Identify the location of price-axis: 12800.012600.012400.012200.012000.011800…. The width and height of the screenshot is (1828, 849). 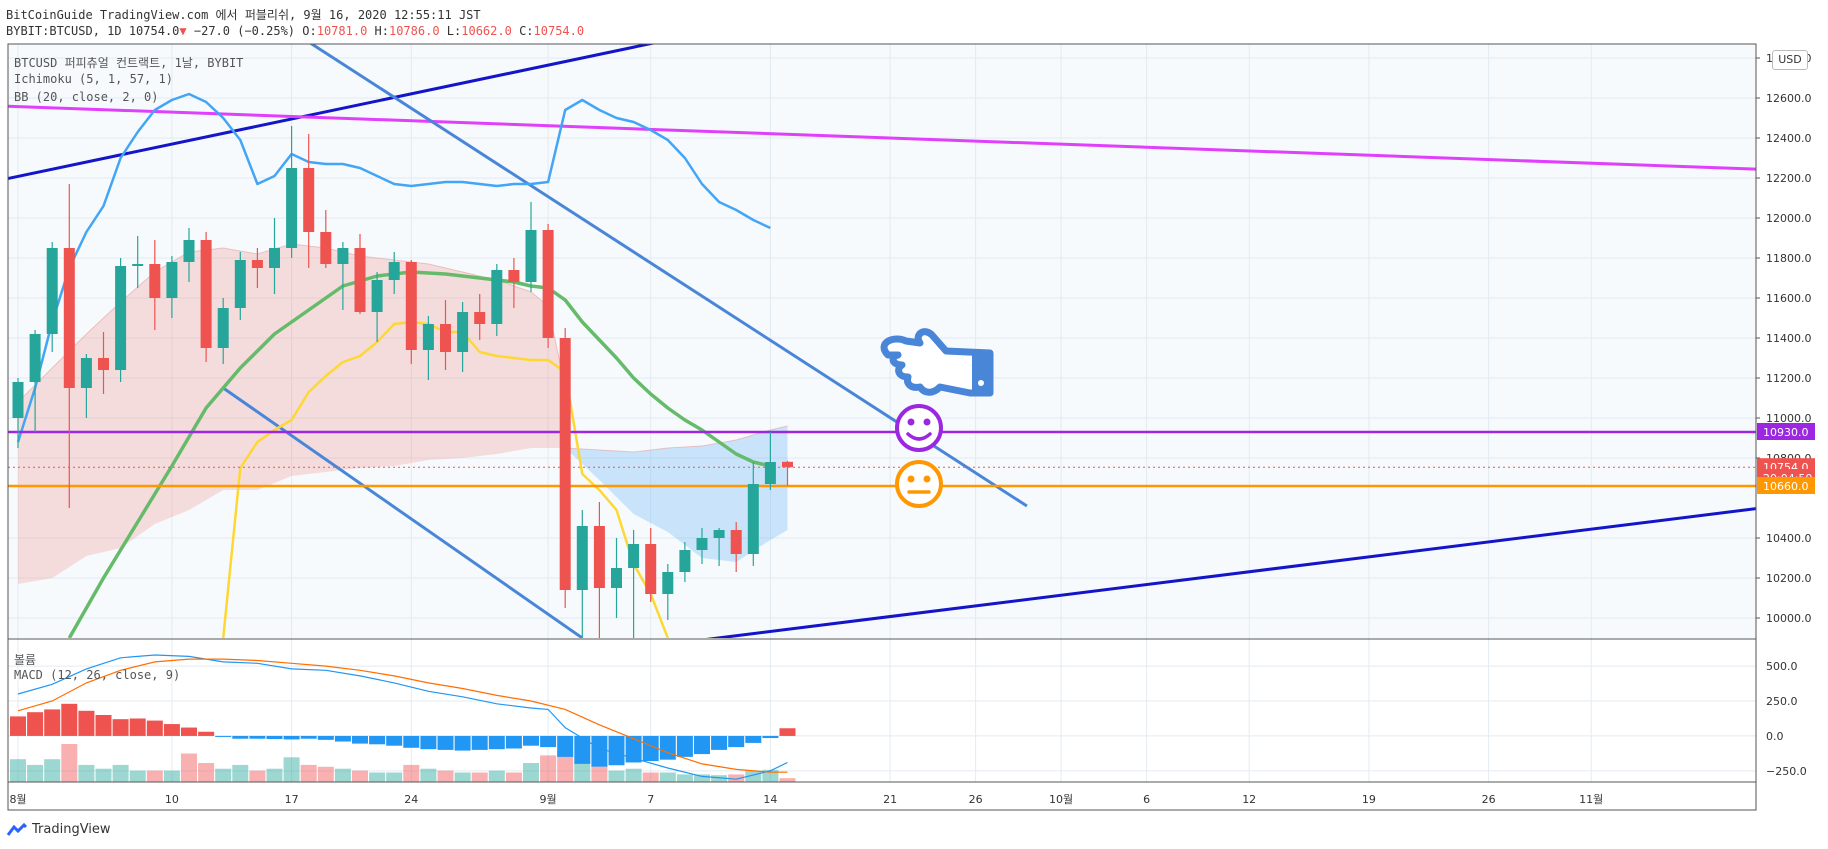
(1785, 415).